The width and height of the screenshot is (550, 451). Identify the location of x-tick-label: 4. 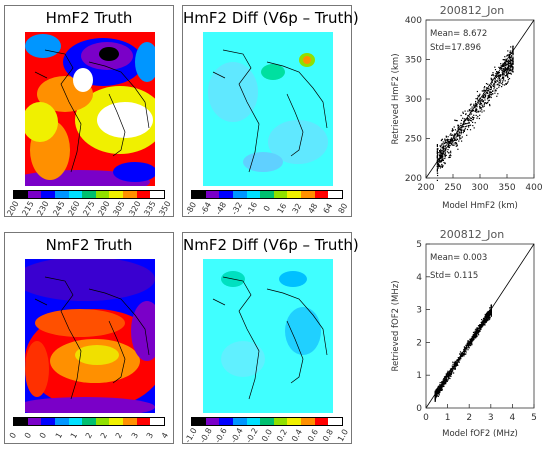
(513, 418).